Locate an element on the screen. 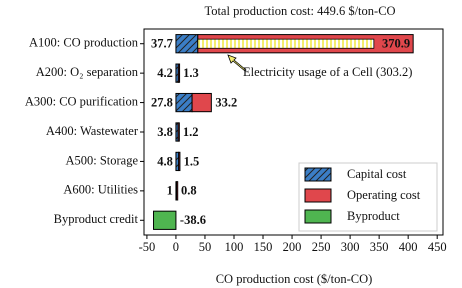 The image size is (462, 288). y-tick-label: Byproduct credit is located at coordinates (96, 219).